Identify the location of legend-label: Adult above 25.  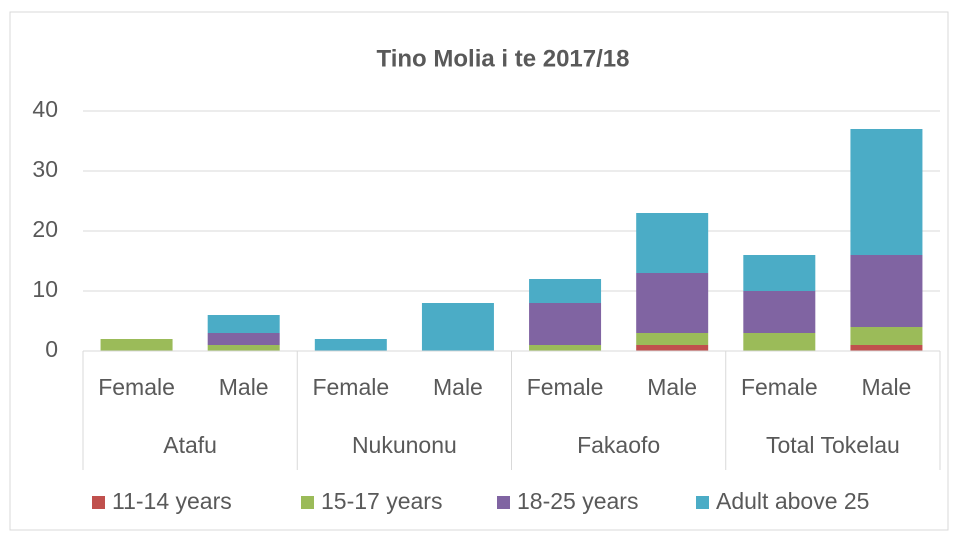
(792, 501).